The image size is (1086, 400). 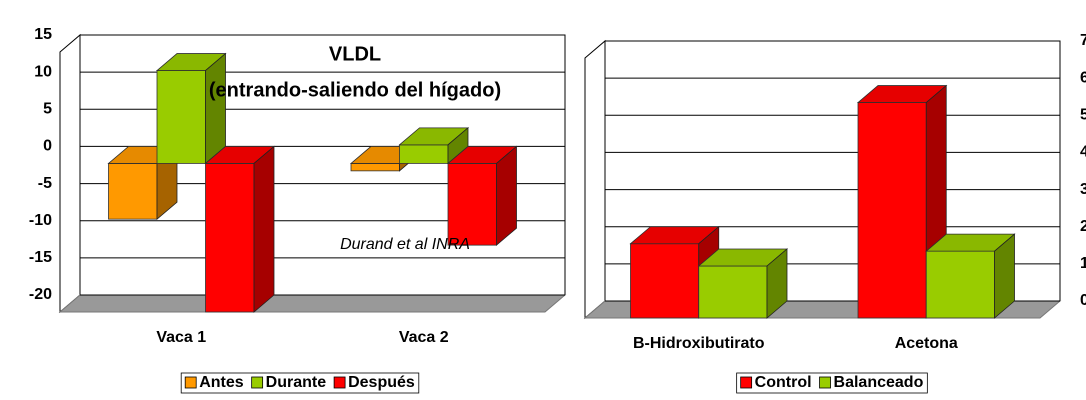 I want to click on y-tick-label: 3, so click(x=1083, y=189).